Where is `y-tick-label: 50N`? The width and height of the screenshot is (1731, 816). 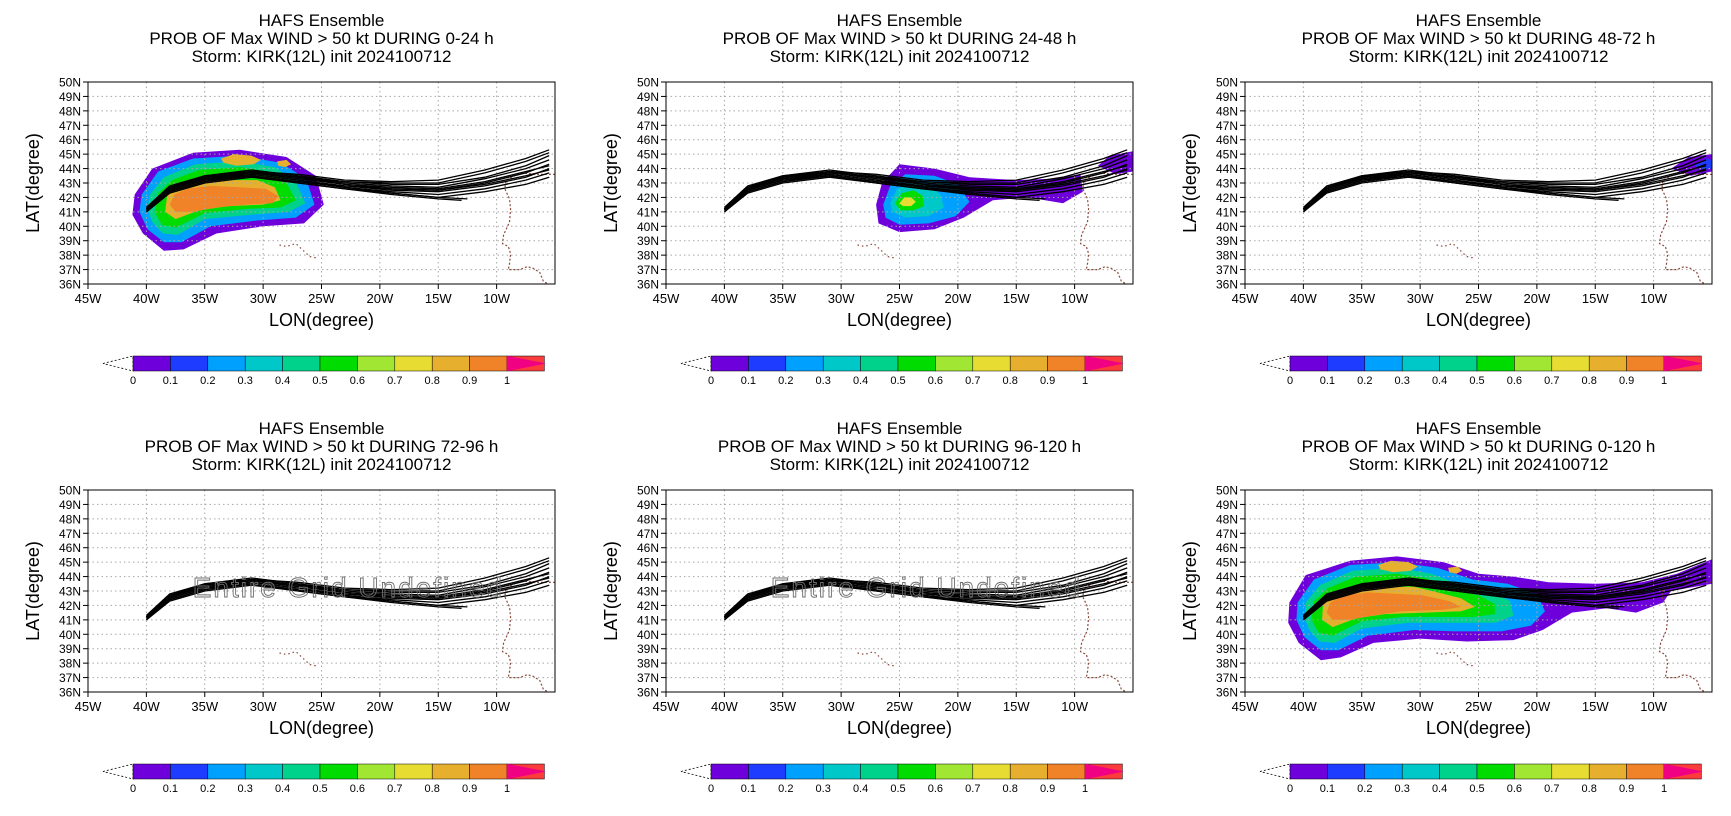
y-tick-label: 50N is located at coordinates (1227, 83).